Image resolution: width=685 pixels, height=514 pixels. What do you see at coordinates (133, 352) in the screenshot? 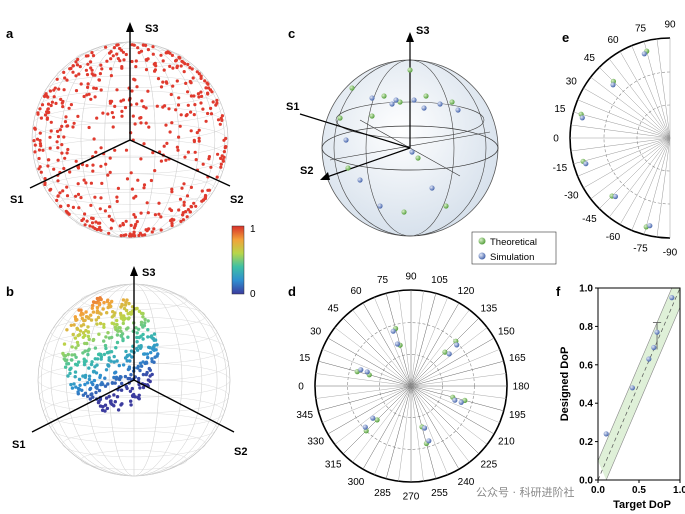
I see `panel-b-axes` at bounding box center [133, 352].